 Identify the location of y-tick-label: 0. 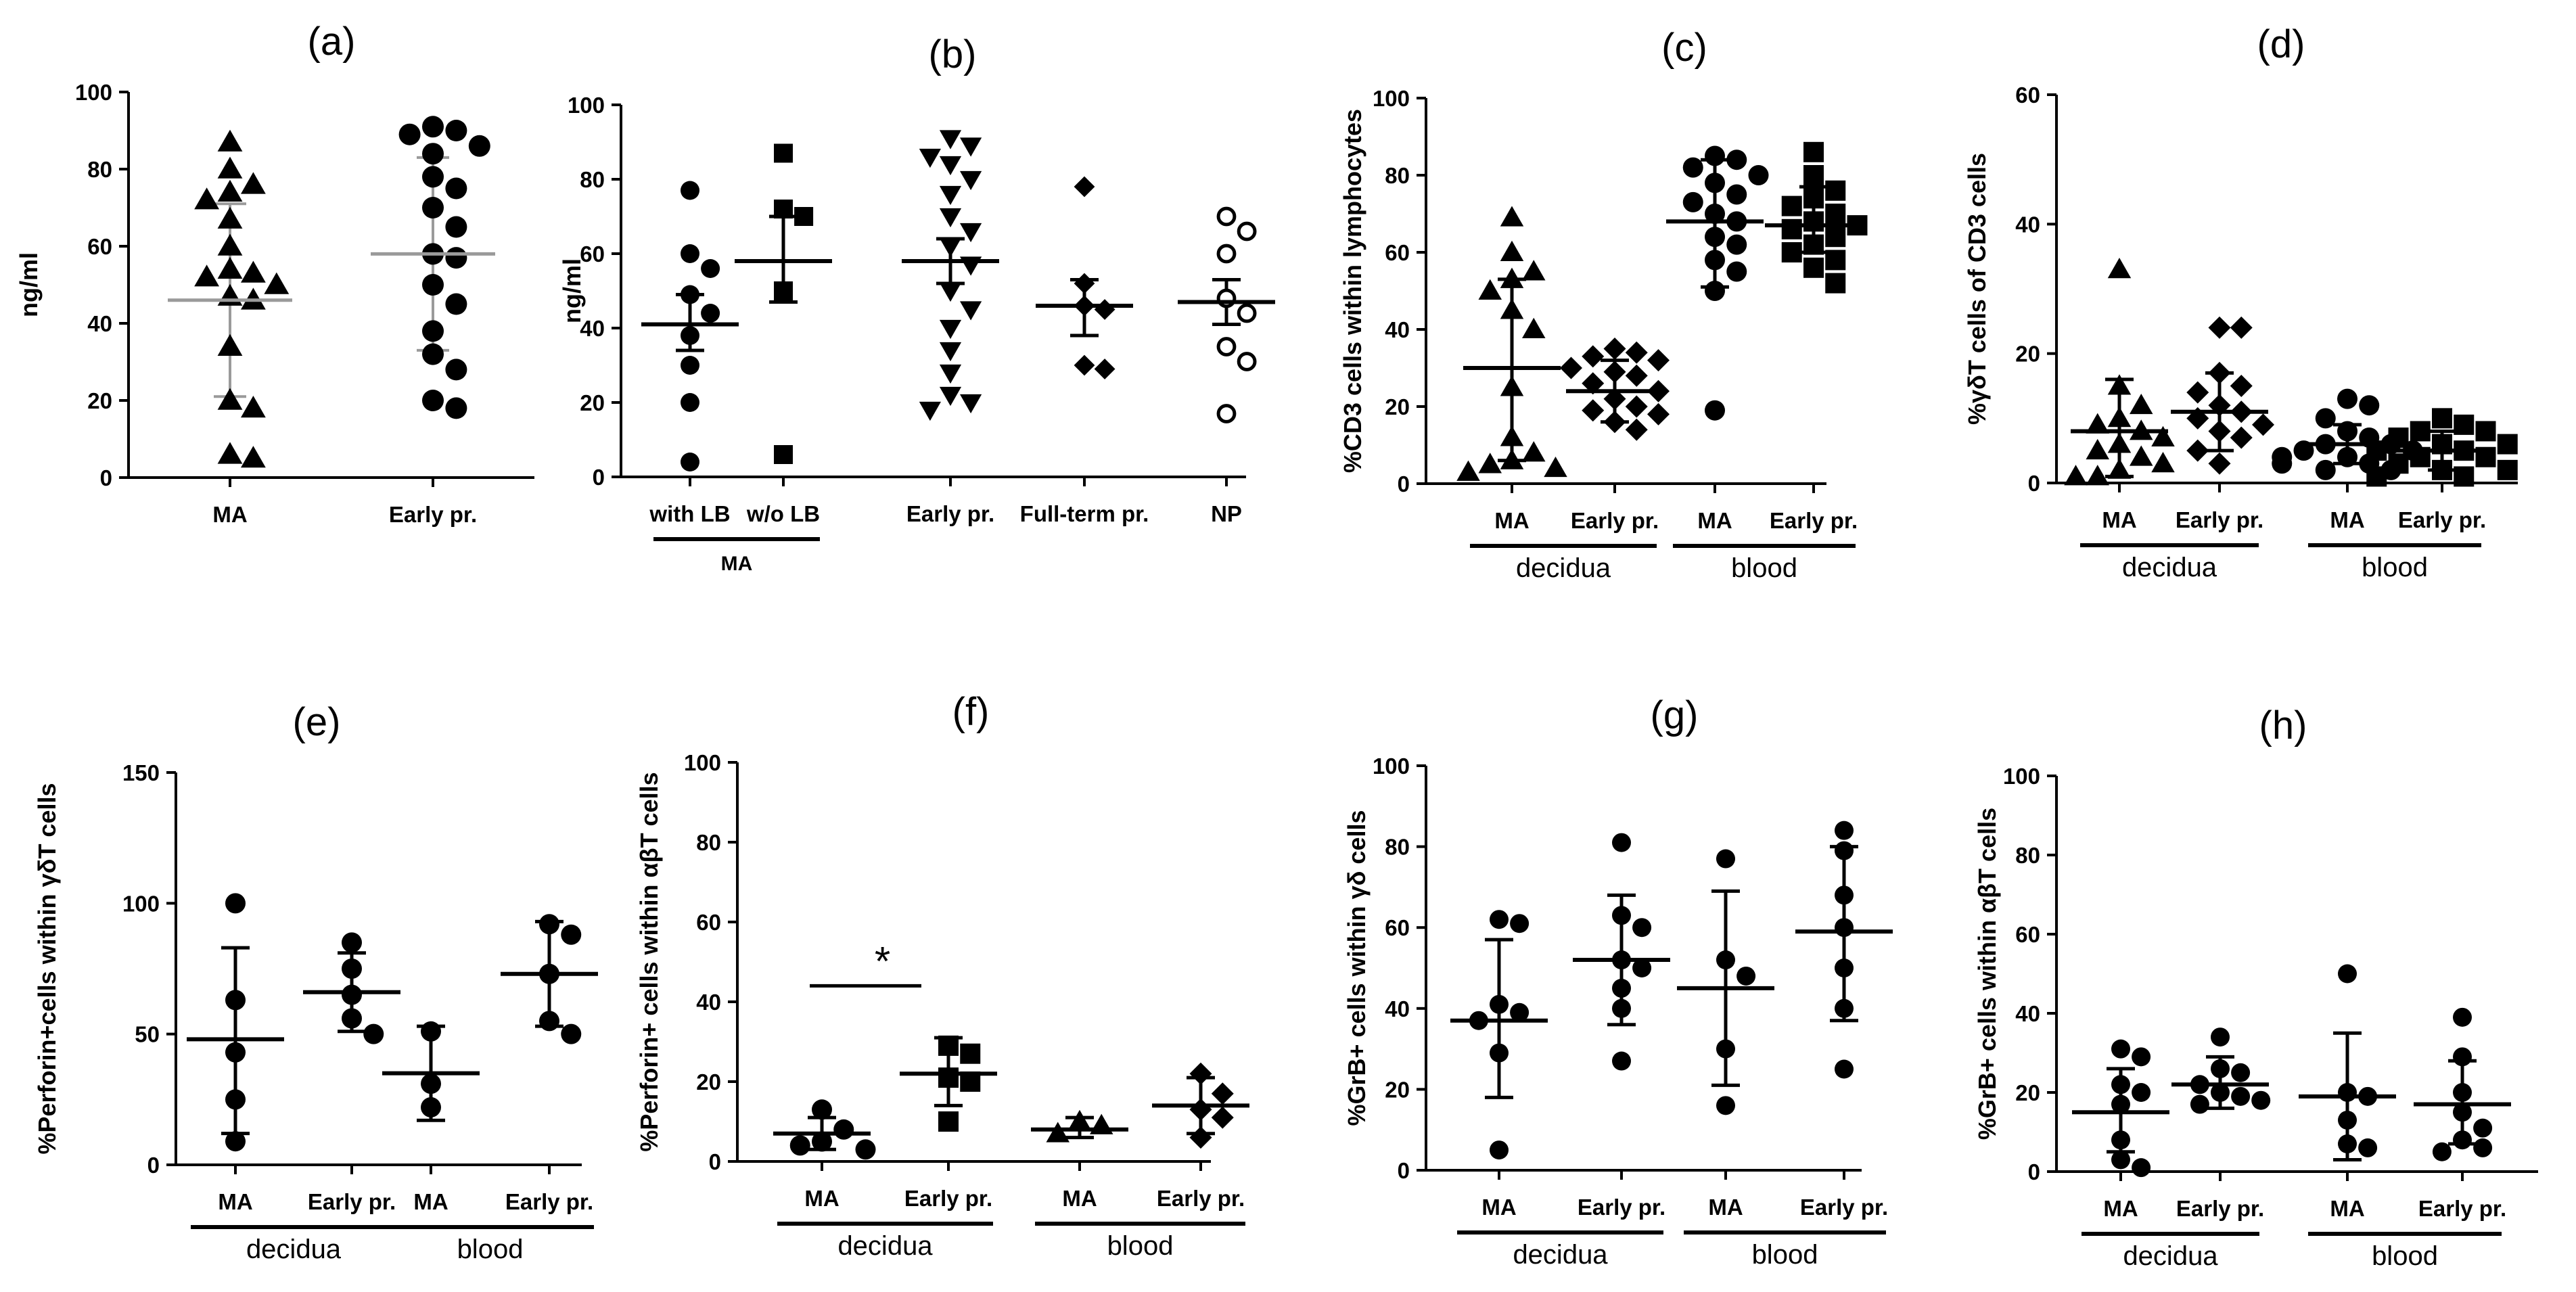
(1404, 484).